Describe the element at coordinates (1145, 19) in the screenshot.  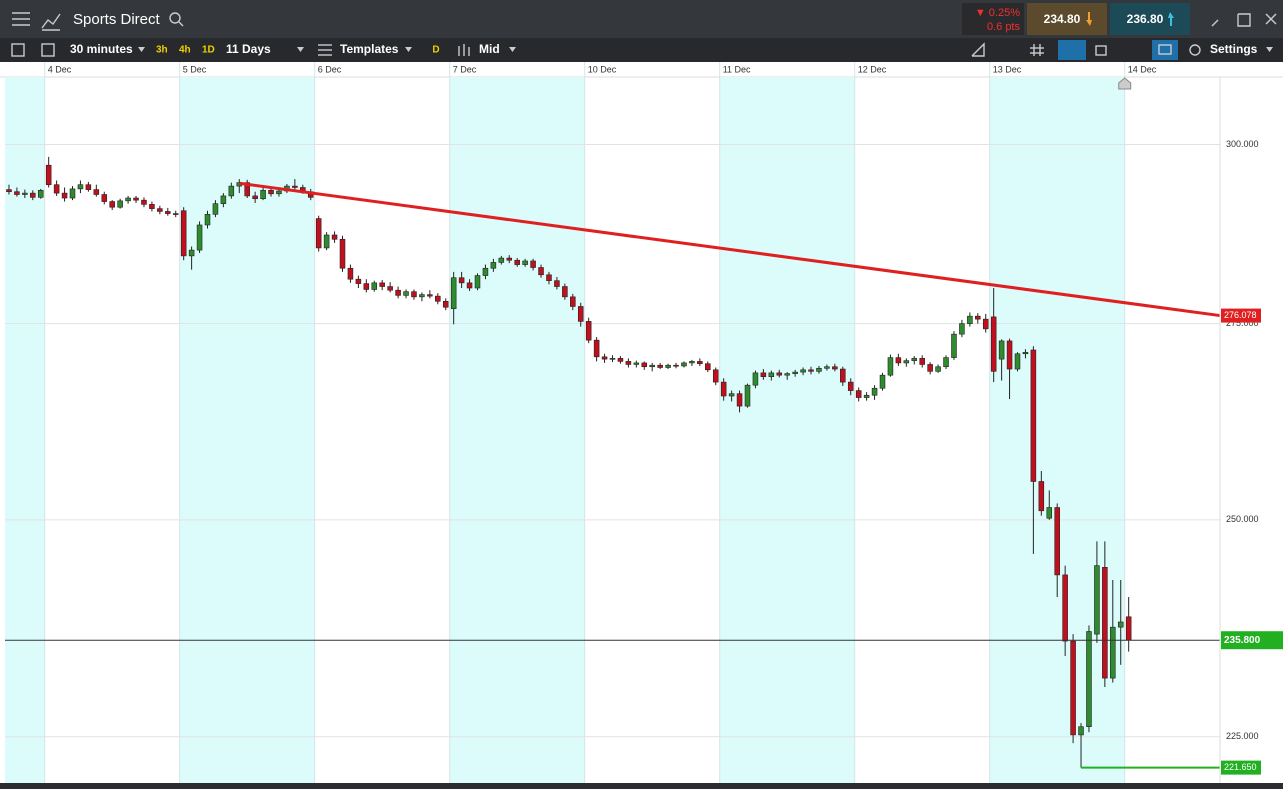
I see `buy-price: 236.80` at that location.